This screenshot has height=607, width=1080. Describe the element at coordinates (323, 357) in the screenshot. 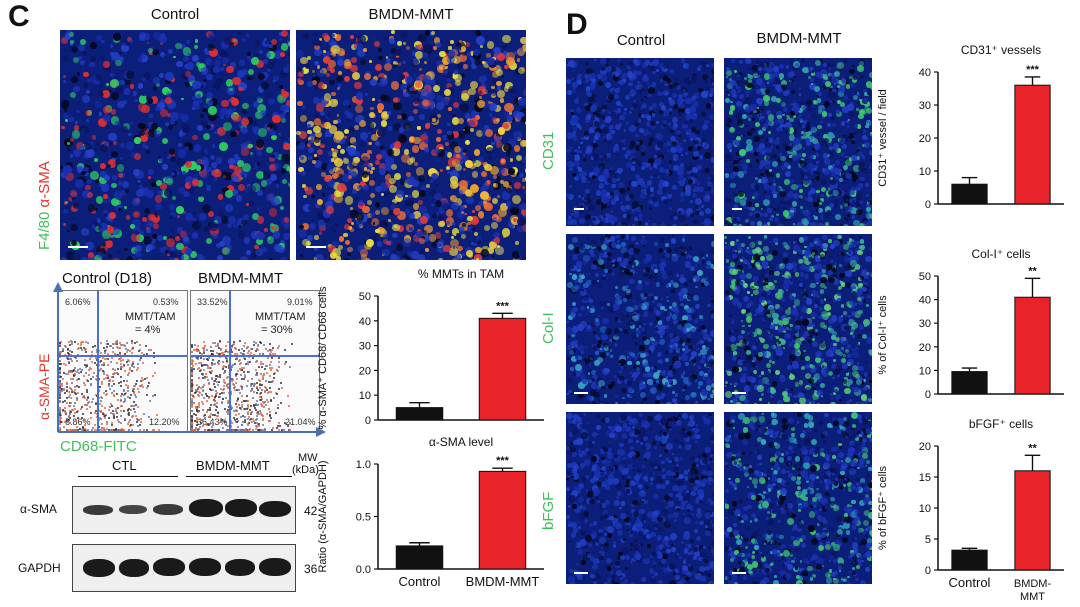

I see `chart-ylabel: % α-SMA⁺ CD68/ CD68 cells` at that location.